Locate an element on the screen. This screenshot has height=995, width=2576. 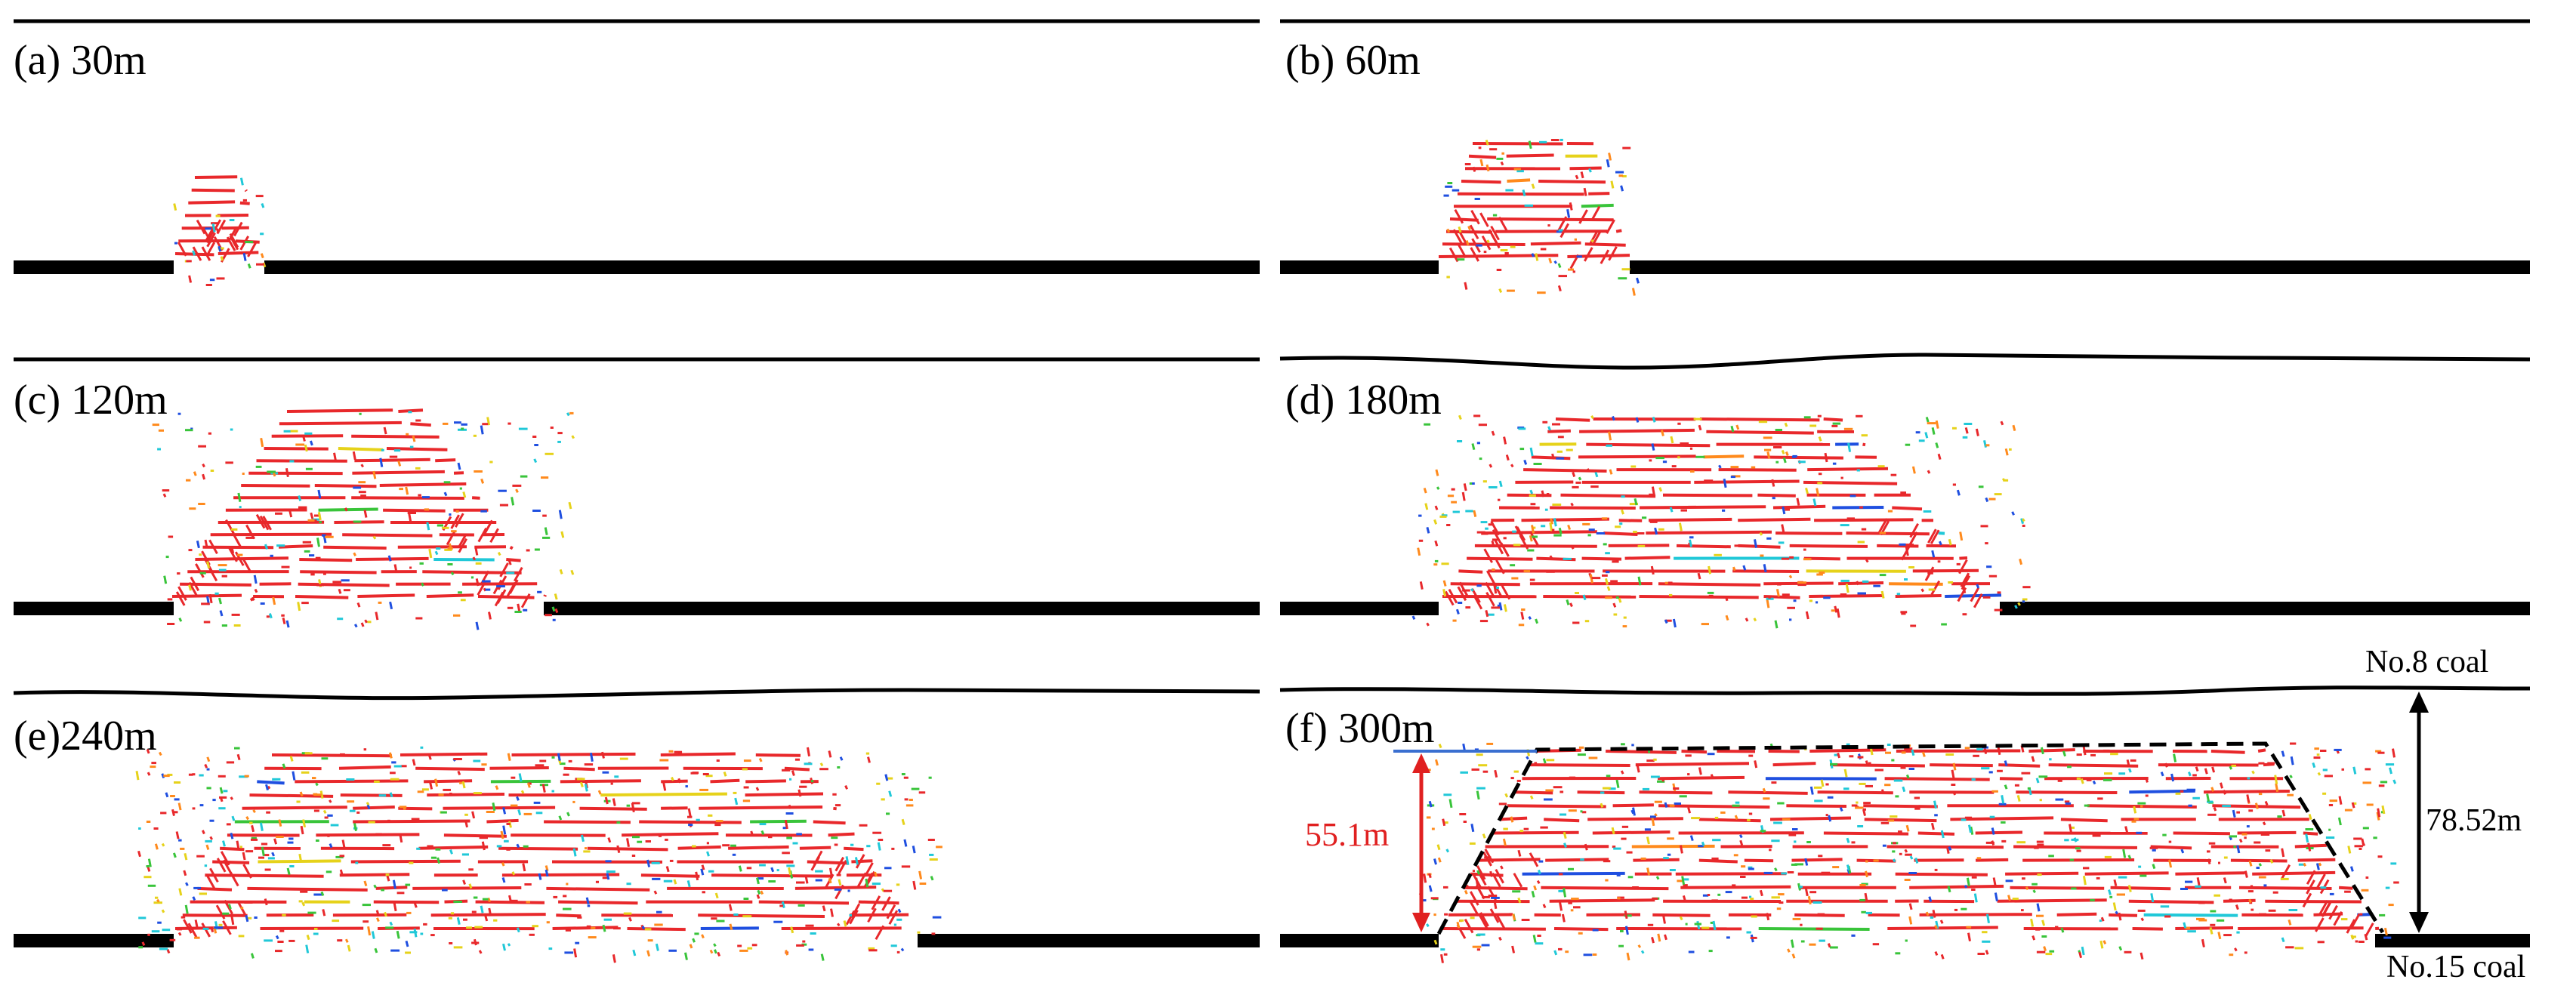
panel-a: (a) 30m is located at coordinates (637, 152).